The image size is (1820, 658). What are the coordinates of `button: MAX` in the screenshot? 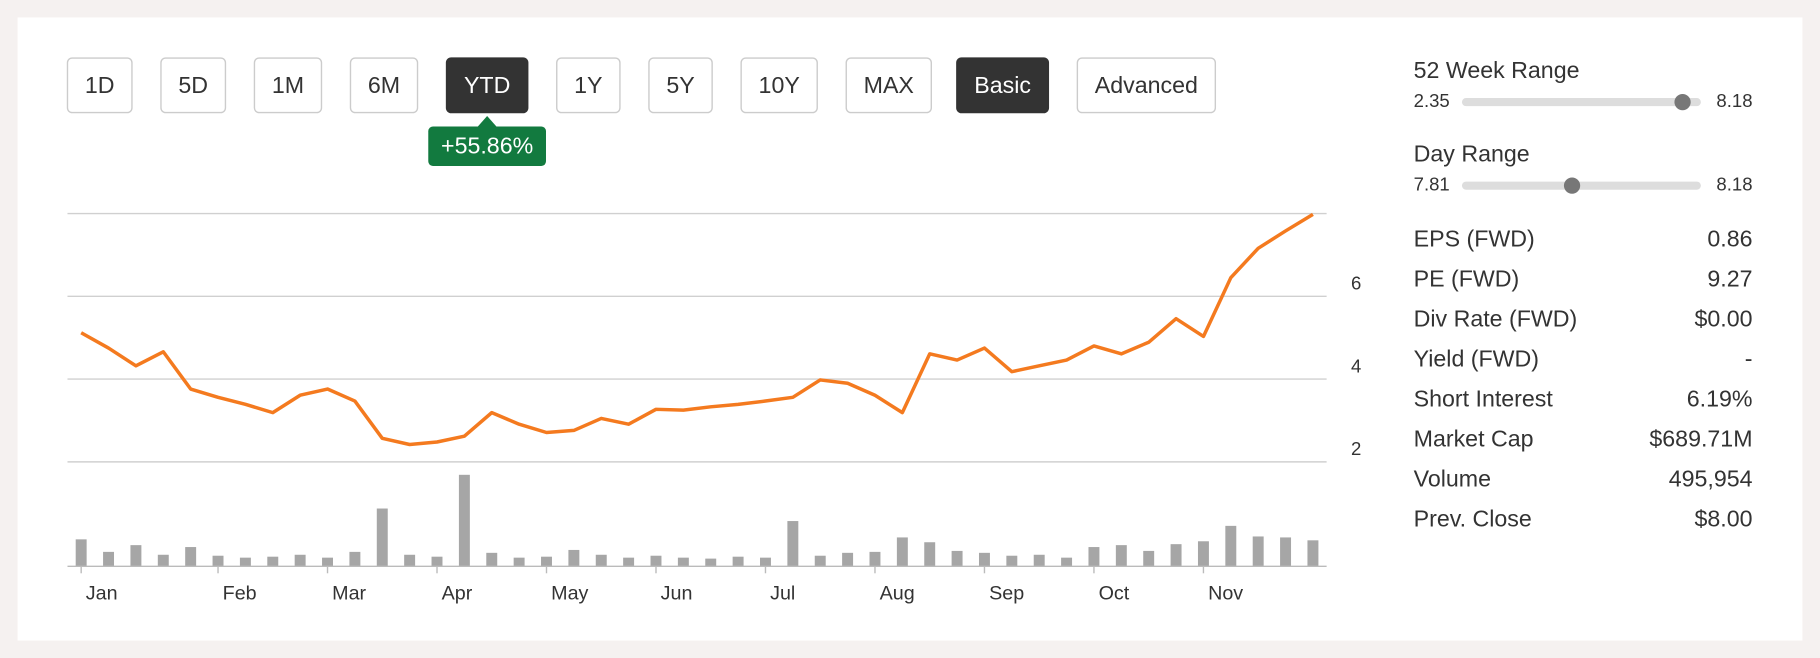 It's located at (889, 85).